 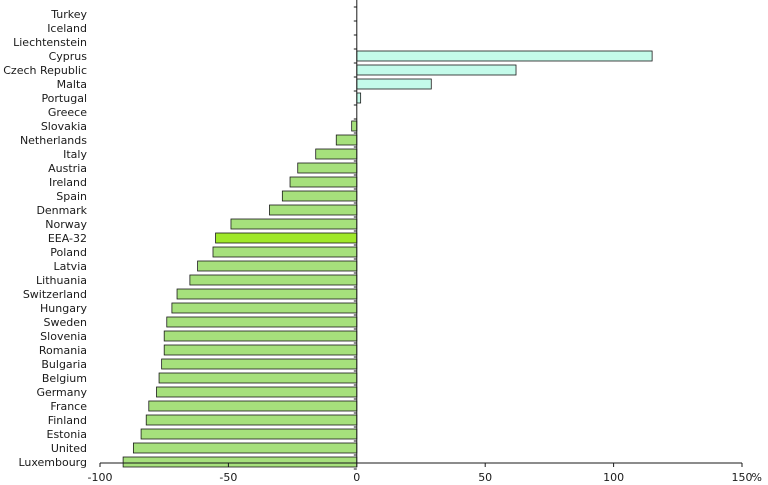 I want to click on category-label-sweden: Sweden, so click(x=65, y=322).